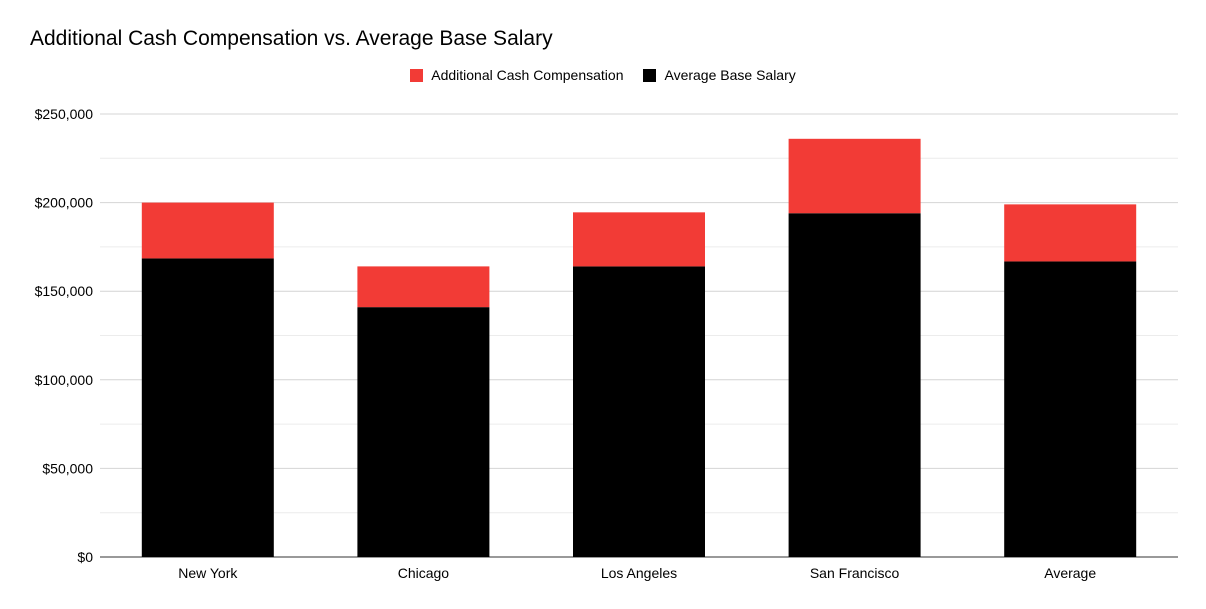  I want to click on bar-base-salary-new-york, so click(207, 407).